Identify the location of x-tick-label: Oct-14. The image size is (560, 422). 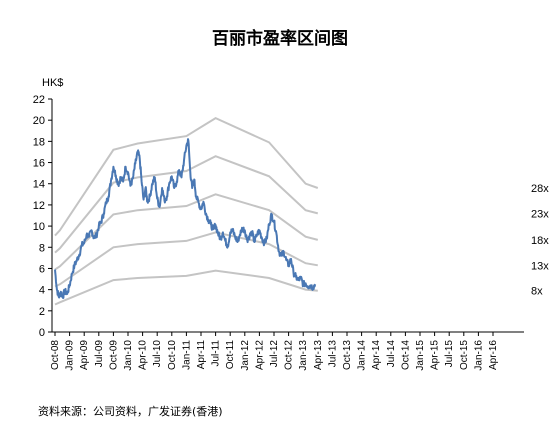
(405, 355).